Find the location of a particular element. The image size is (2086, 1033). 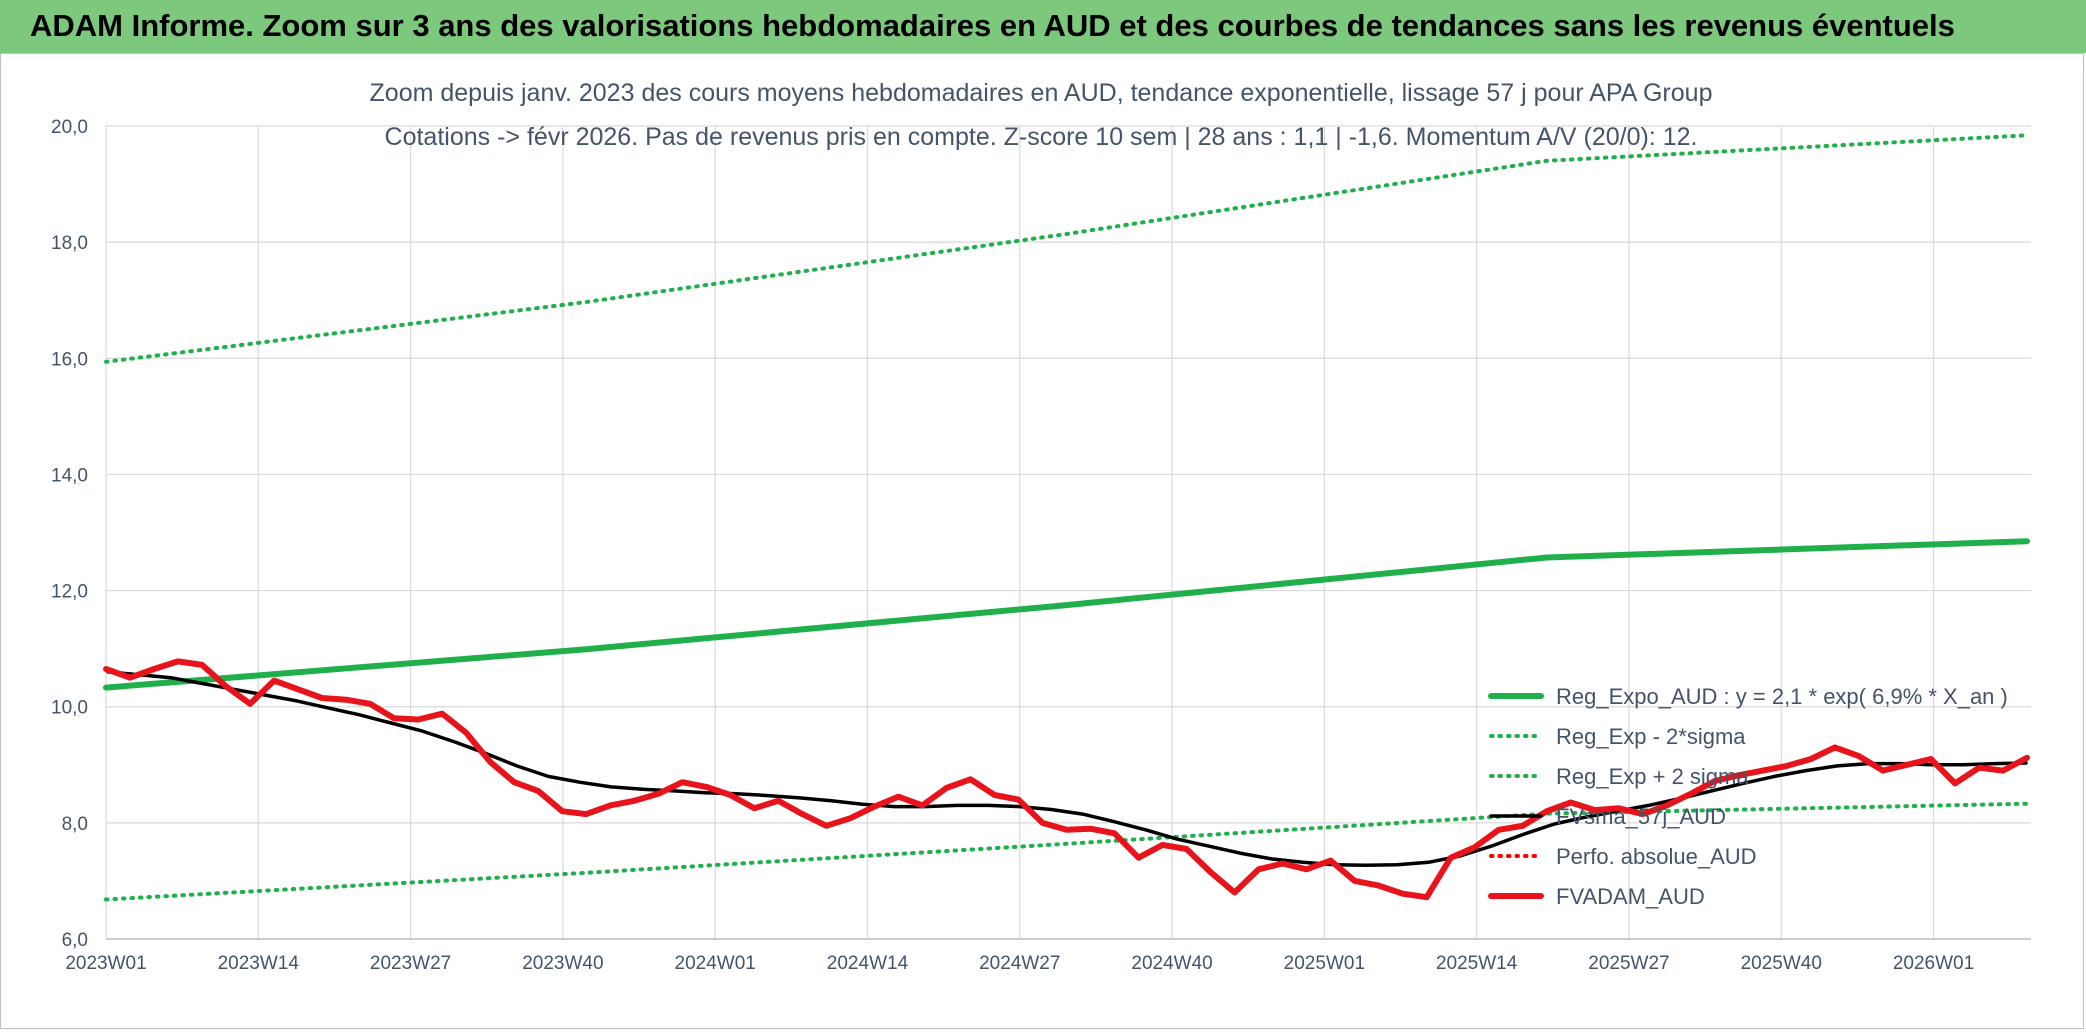

y-tick-label: 10,0 is located at coordinates (69, 708).